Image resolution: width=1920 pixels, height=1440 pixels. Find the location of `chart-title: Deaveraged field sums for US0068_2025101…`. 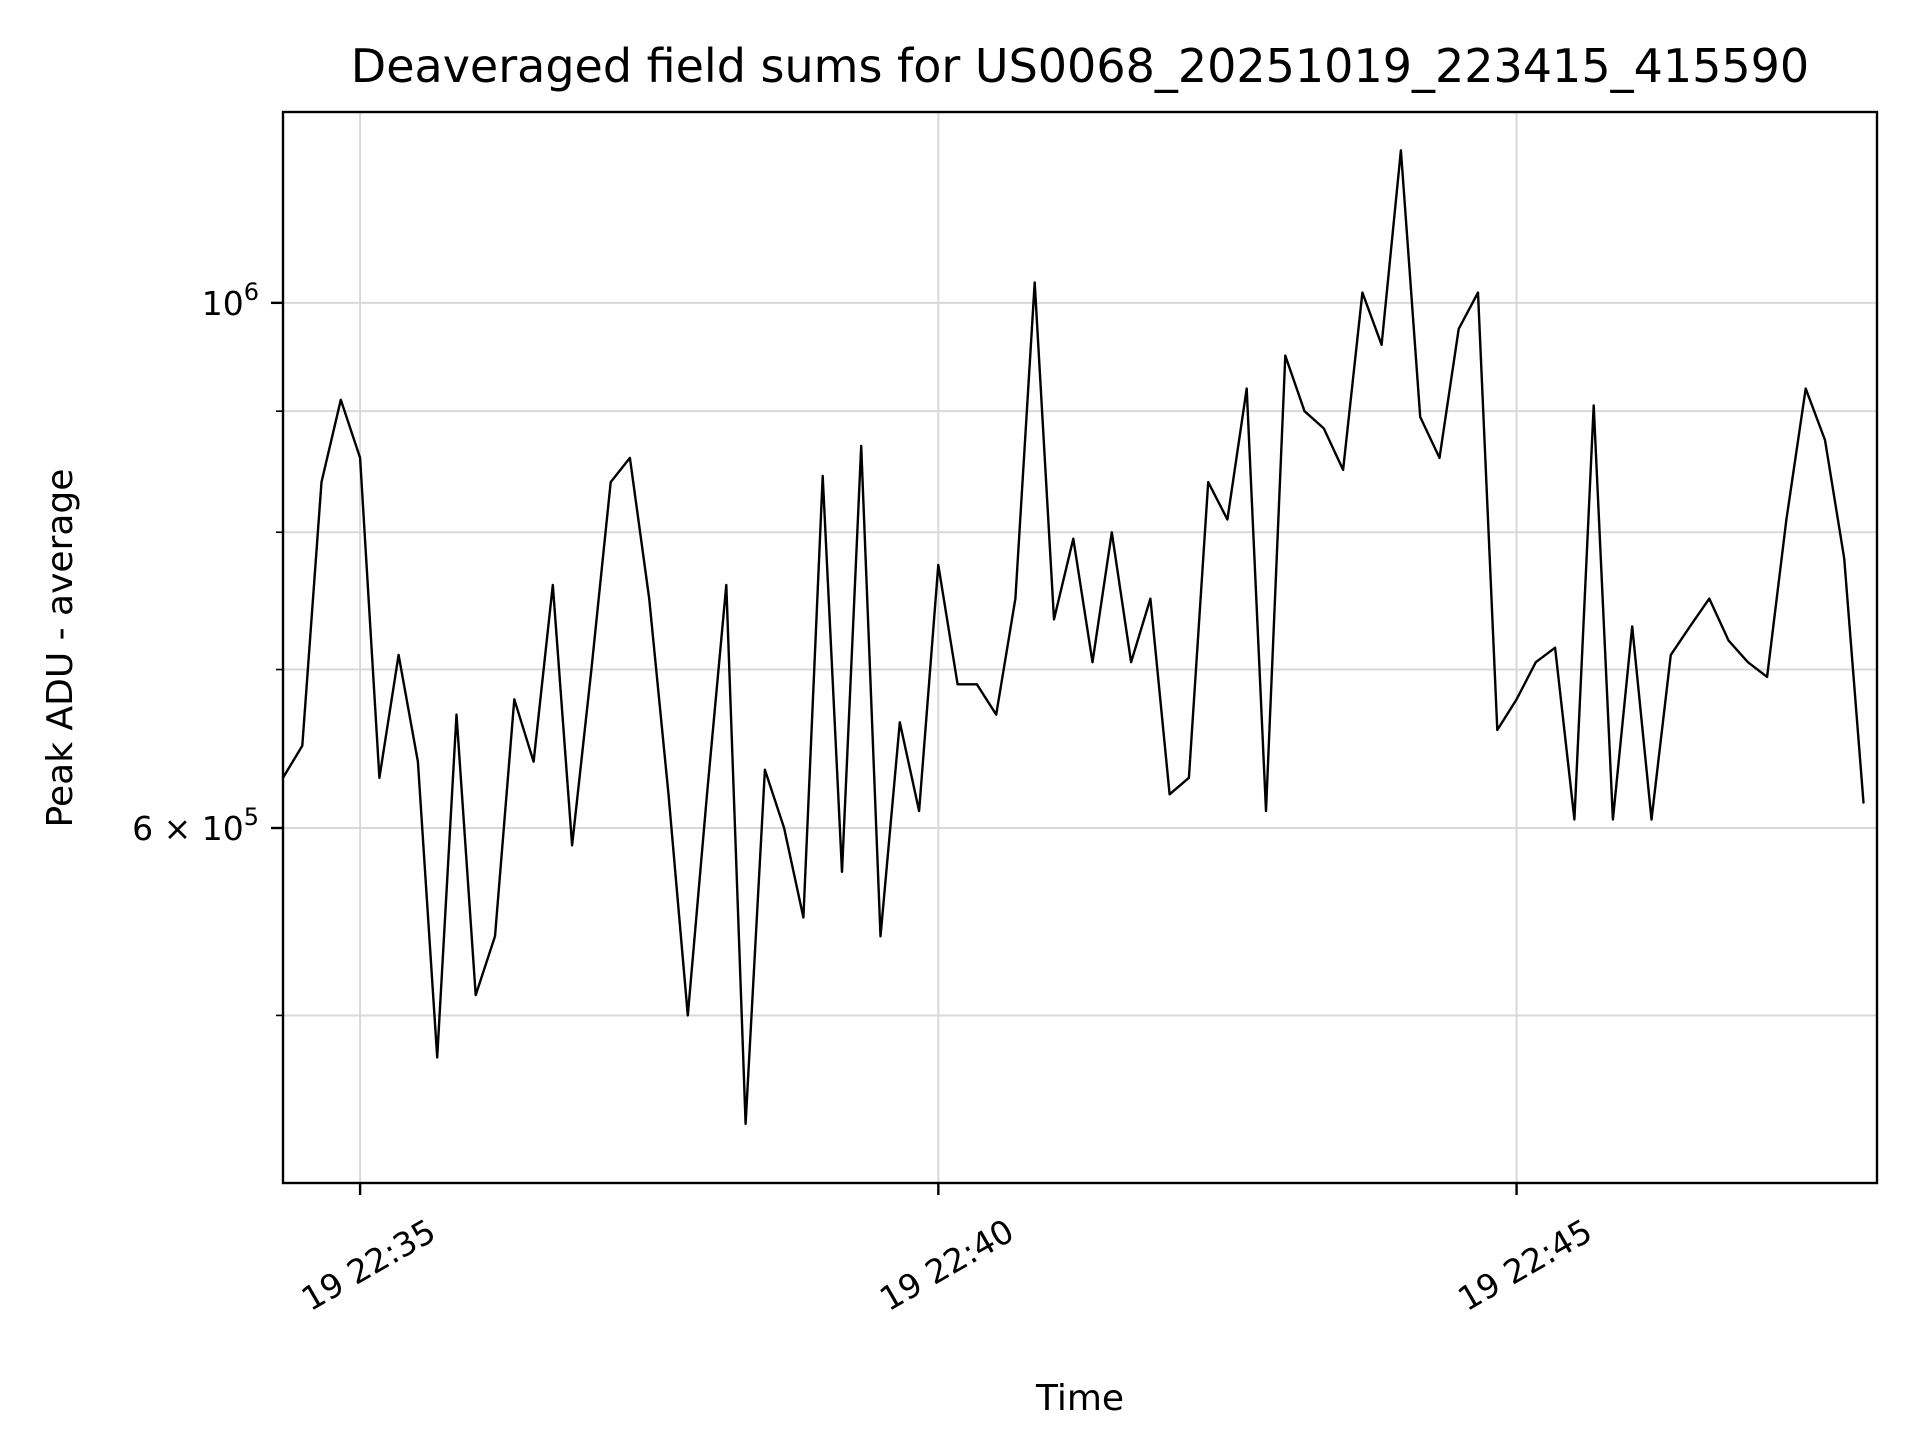

chart-title: Deaveraged field sums for US0068_2025101… is located at coordinates (1080, 66).